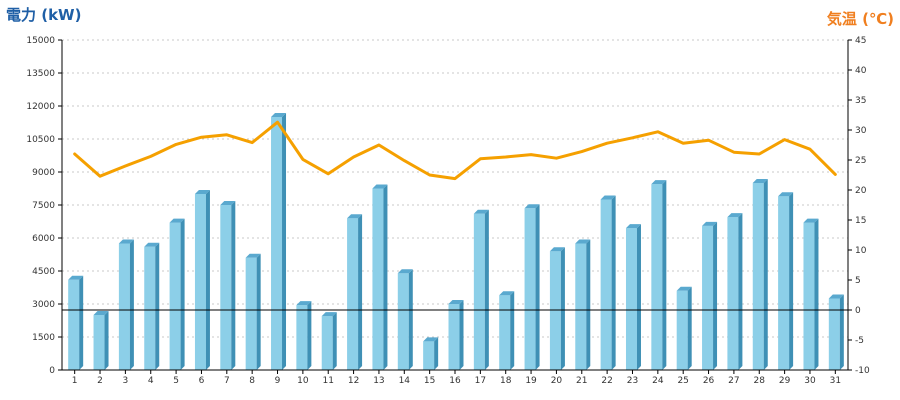 The height and width of the screenshot is (400, 900). What do you see at coordinates (176, 381) in the screenshot?
I see `x-tick-label-5: 5` at bounding box center [176, 381].